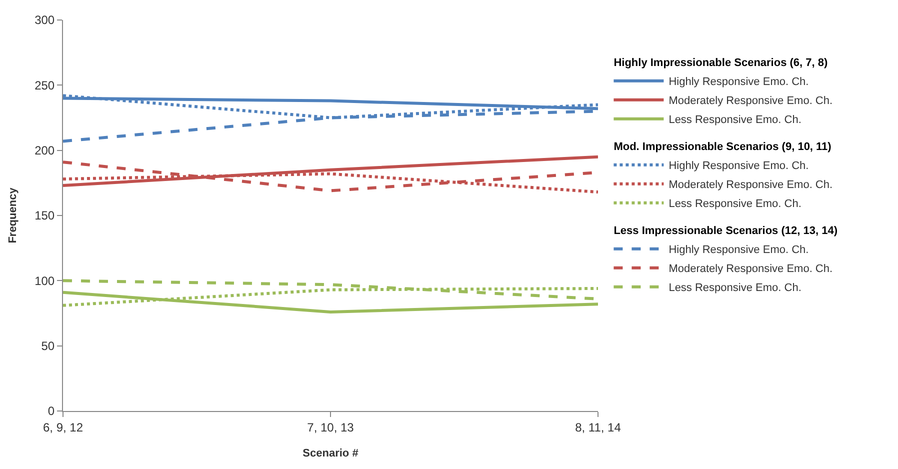 Image resolution: width=898 pixels, height=469 pixels. I want to click on text: Mod. Impressionable Scenarios (9, 10, 11), so click(723, 147).